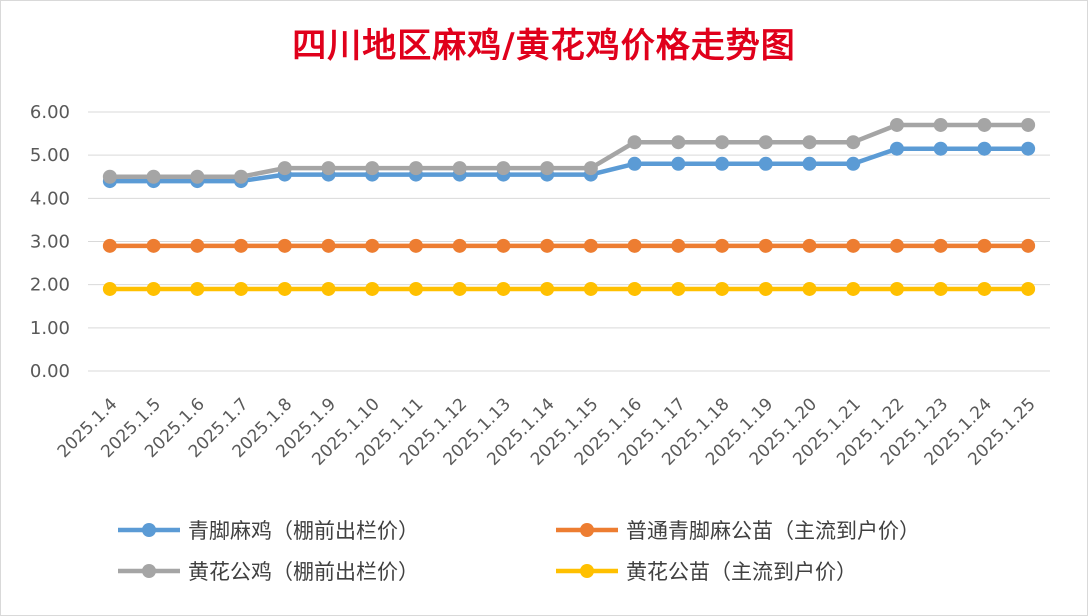 The height and width of the screenshot is (616, 1088). I want to click on legend-item: 普通青脚麻公苗（主流到户价）, so click(738, 531).